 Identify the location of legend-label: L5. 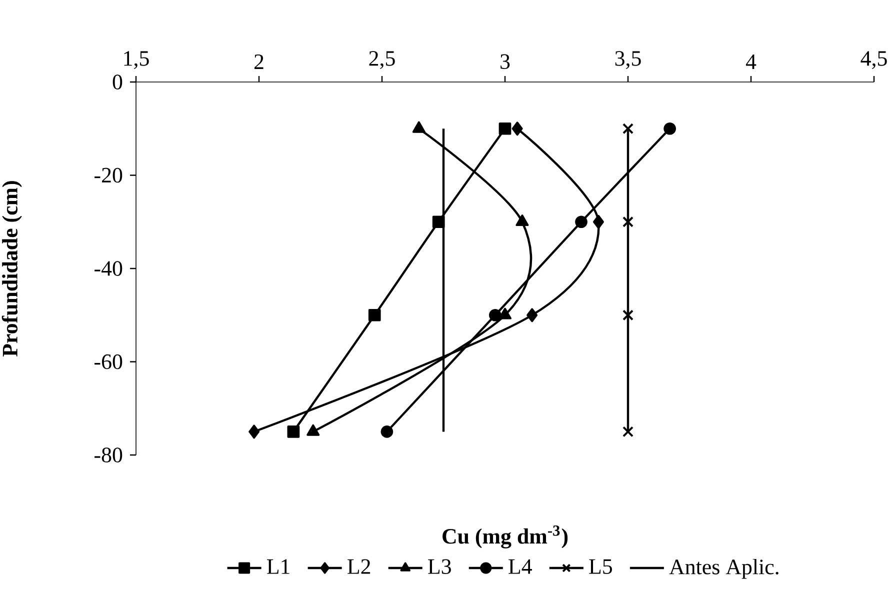
(600, 566).